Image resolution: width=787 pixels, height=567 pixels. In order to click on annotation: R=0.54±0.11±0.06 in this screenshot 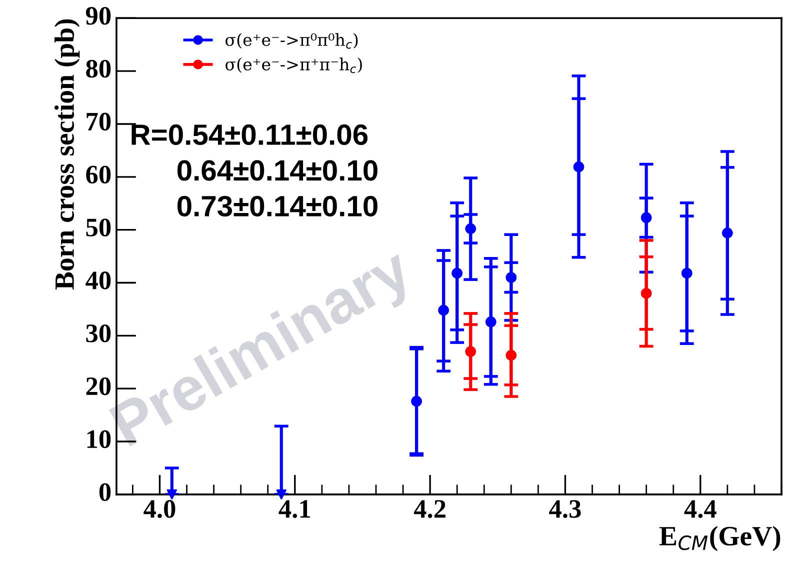, I will do `click(250, 135)`.